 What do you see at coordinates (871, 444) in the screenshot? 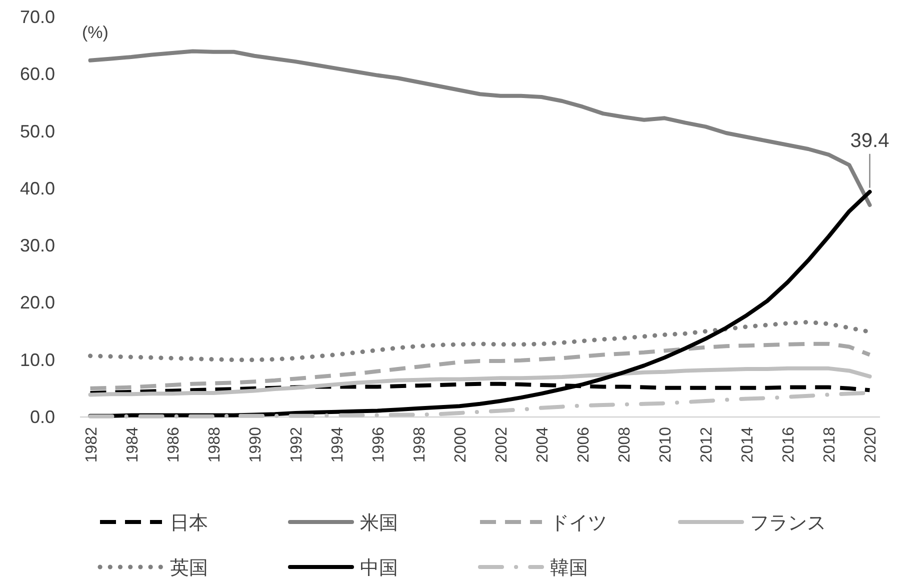
I see `x-tick-label: 2020` at bounding box center [871, 444].